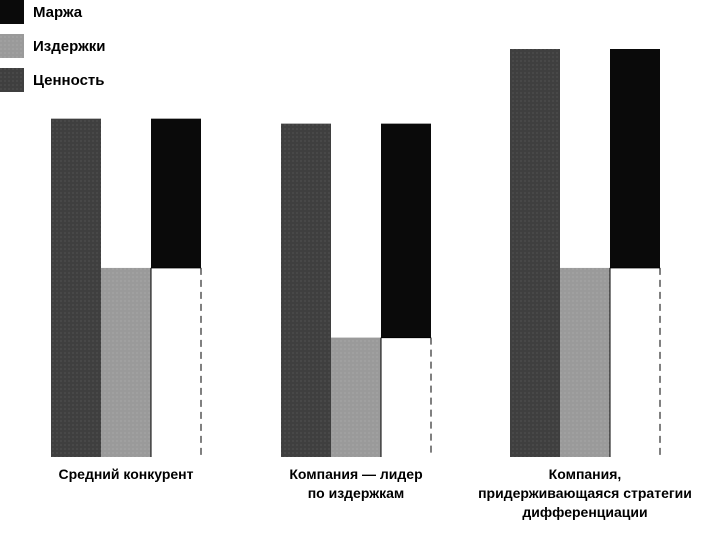  I want to click on group-label-line: Средний конкурент, so click(126, 474).